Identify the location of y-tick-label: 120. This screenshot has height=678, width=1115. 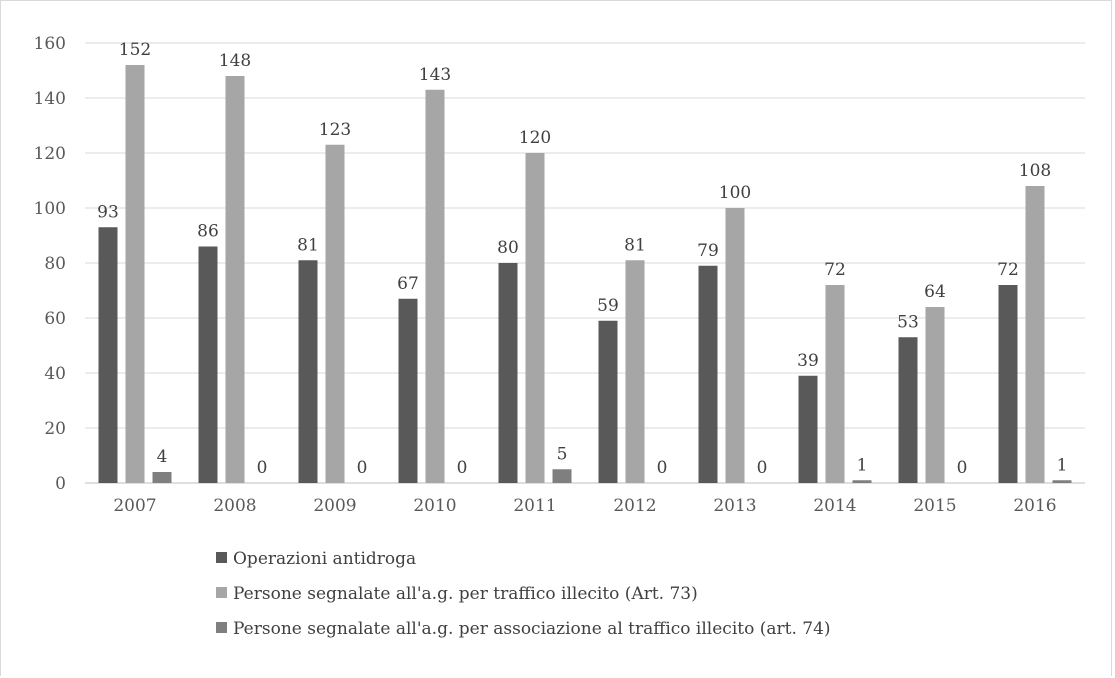
(50, 154).